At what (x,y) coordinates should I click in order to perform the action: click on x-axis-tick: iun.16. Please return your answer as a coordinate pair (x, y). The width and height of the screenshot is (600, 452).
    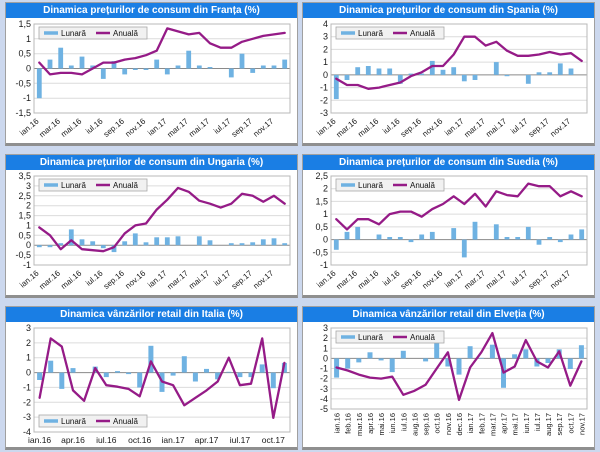
    Looking at the image, I should click on (392, 423).